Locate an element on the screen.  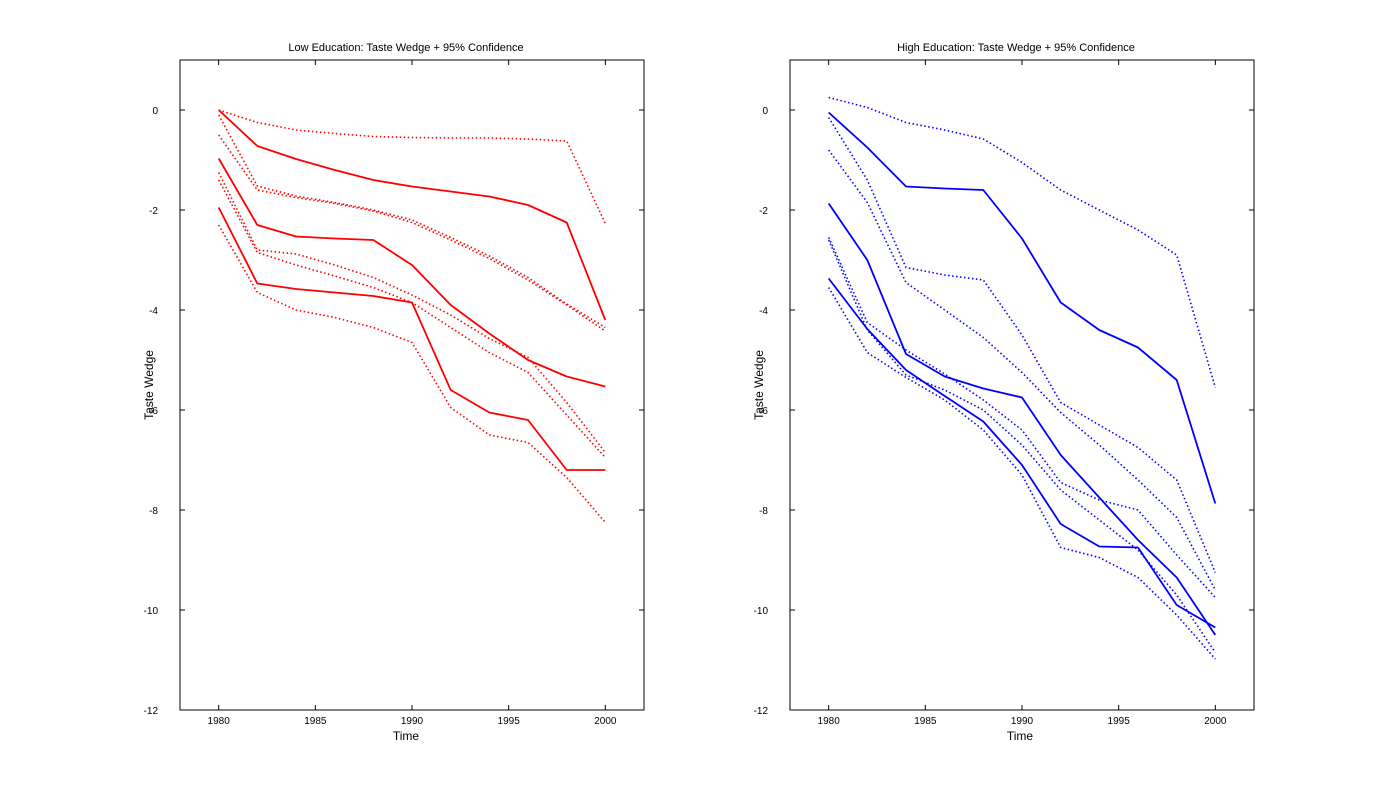
series-lines is located at coordinates (412, 316).